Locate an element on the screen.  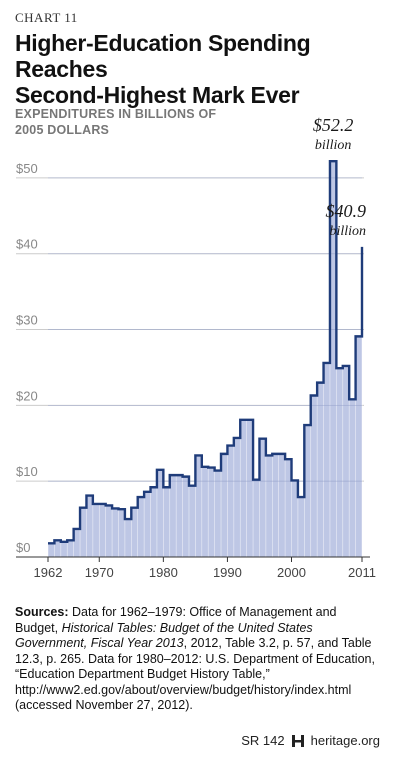
annotation-value-2011: $40.9 is located at coordinates (346, 211).